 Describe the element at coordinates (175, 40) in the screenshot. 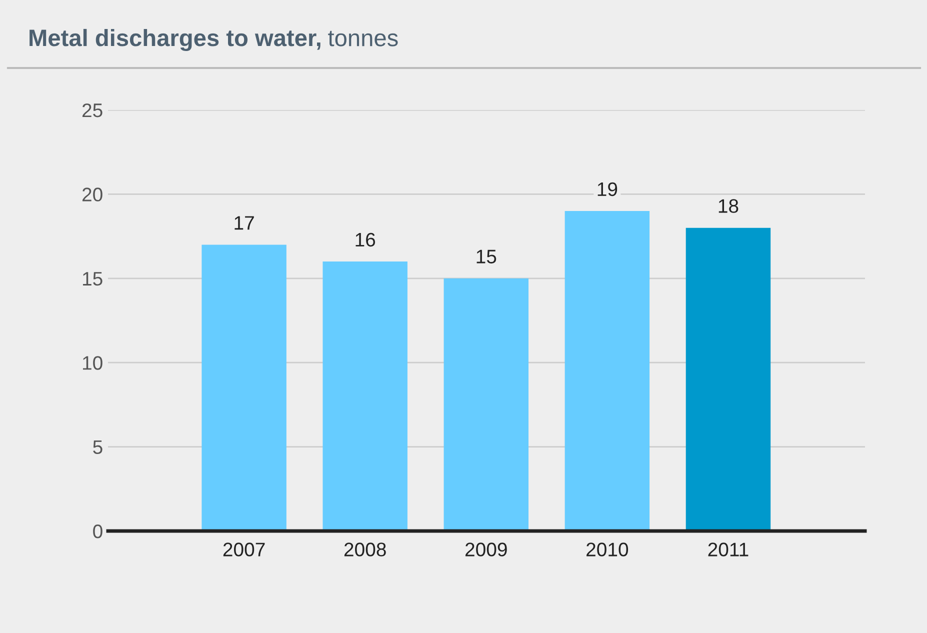

I see `chart-title: Metal discharges to water,` at that location.